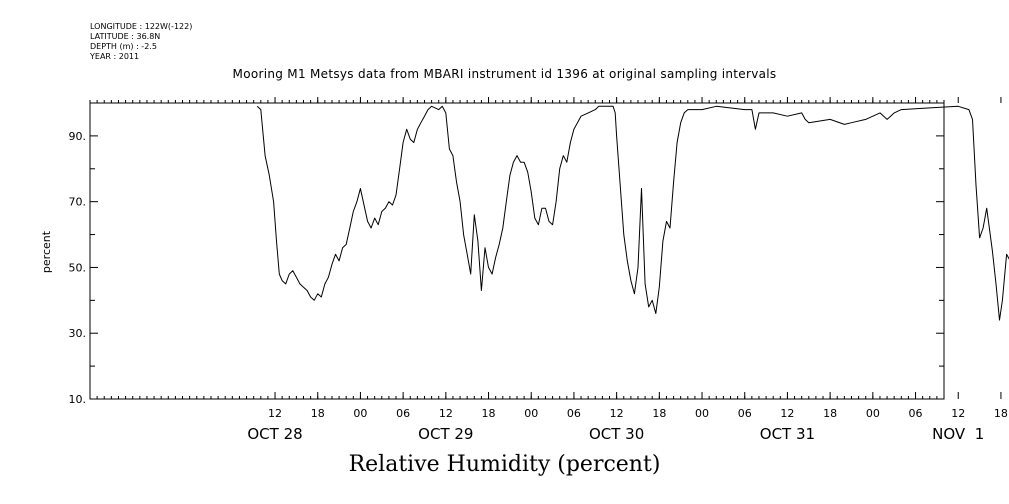 Image resolution: width=1009 pixels, height=504 pixels. What do you see at coordinates (78, 399) in the screenshot?
I see `y-tick-label: 10.` at bounding box center [78, 399].